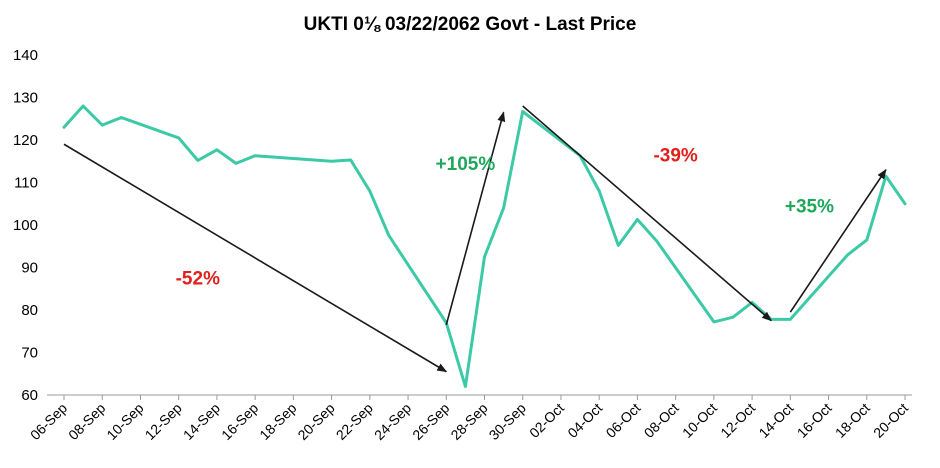 Image resolution: width=940 pixels, height=468 pixels. What do you see at coordinates (470, 24) in the screenshot?
I see `chart-title: UKTI 0⅛ 03/22/2062 Govt - Last Price` at bounding box center [470, 24].